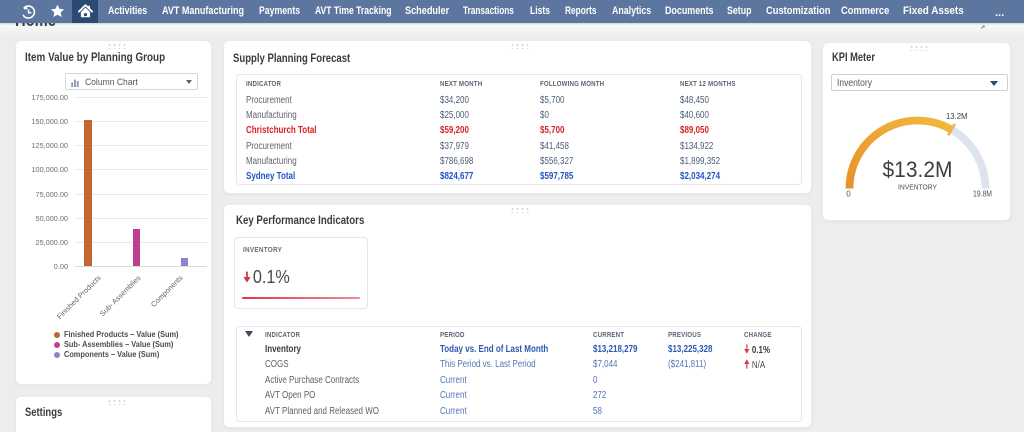 The width and height of the screenshot is (1024, 432). Describe the element at coordinates (917, 187) in the screenshot. I see `svg-text: INVENTORY` at that location.